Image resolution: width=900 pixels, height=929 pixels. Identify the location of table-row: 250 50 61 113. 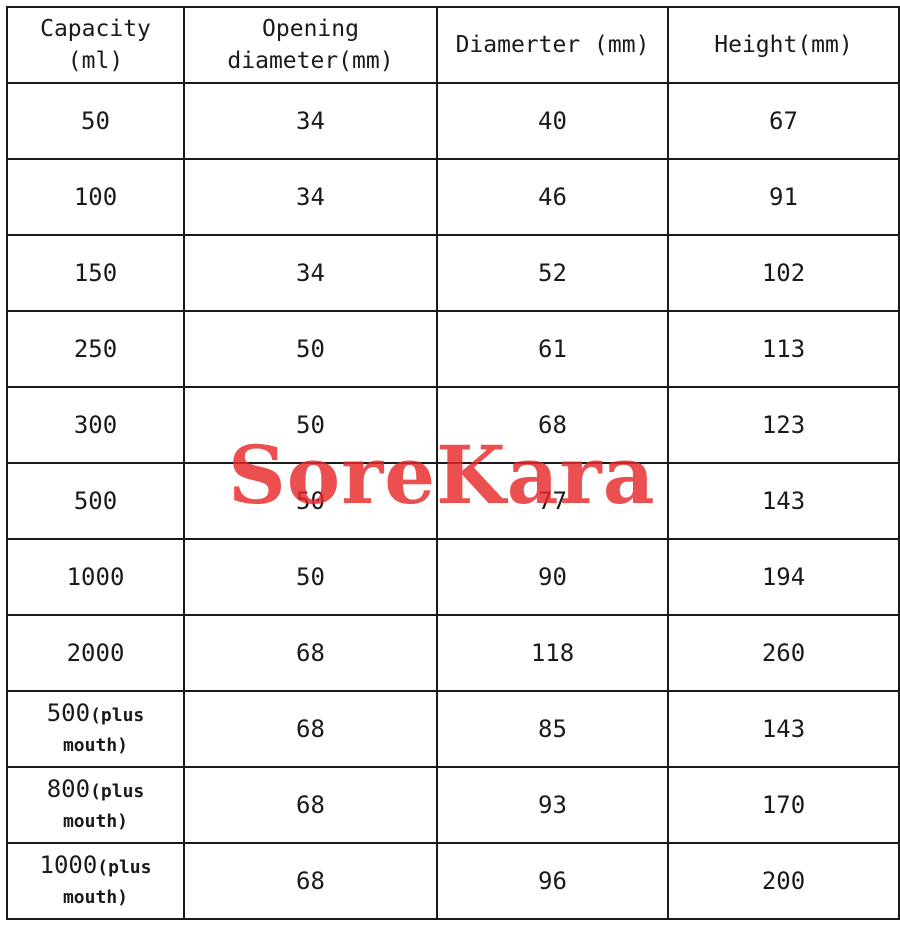
(453, 349).